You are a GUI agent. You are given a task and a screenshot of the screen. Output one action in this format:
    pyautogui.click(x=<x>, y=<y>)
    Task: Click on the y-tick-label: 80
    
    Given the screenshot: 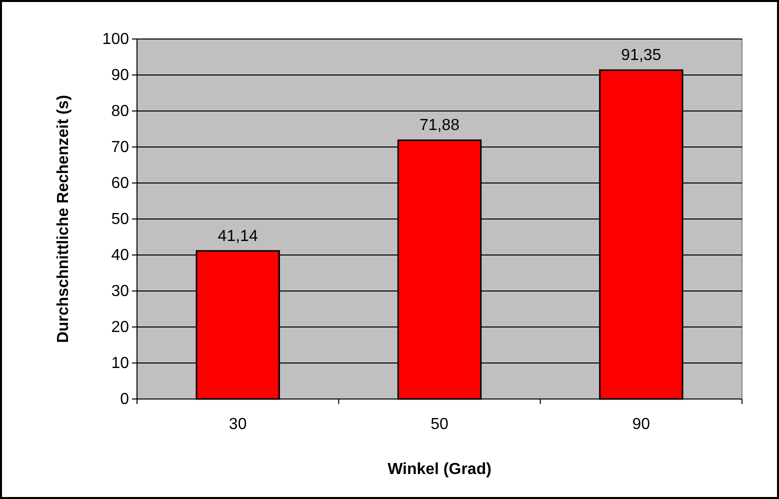 What is the action you would take?
    pyautogui.click(x=120, y=111)
    